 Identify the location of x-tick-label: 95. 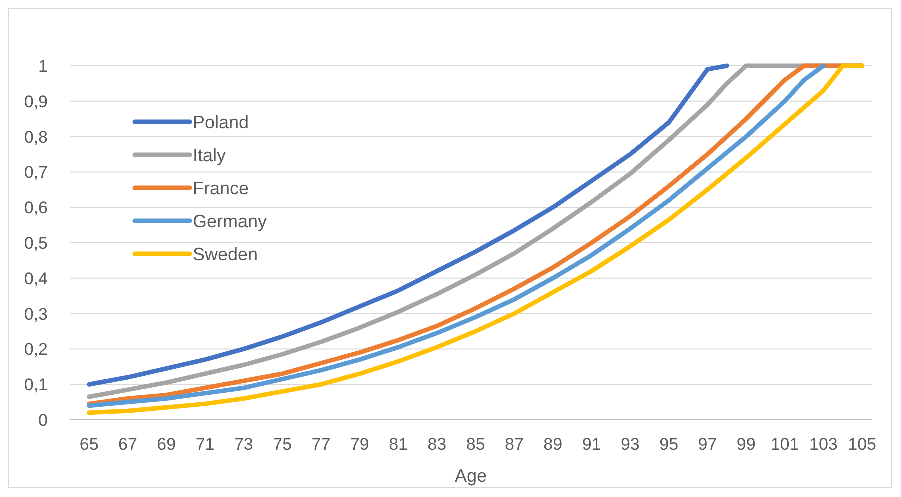
(669, 444).